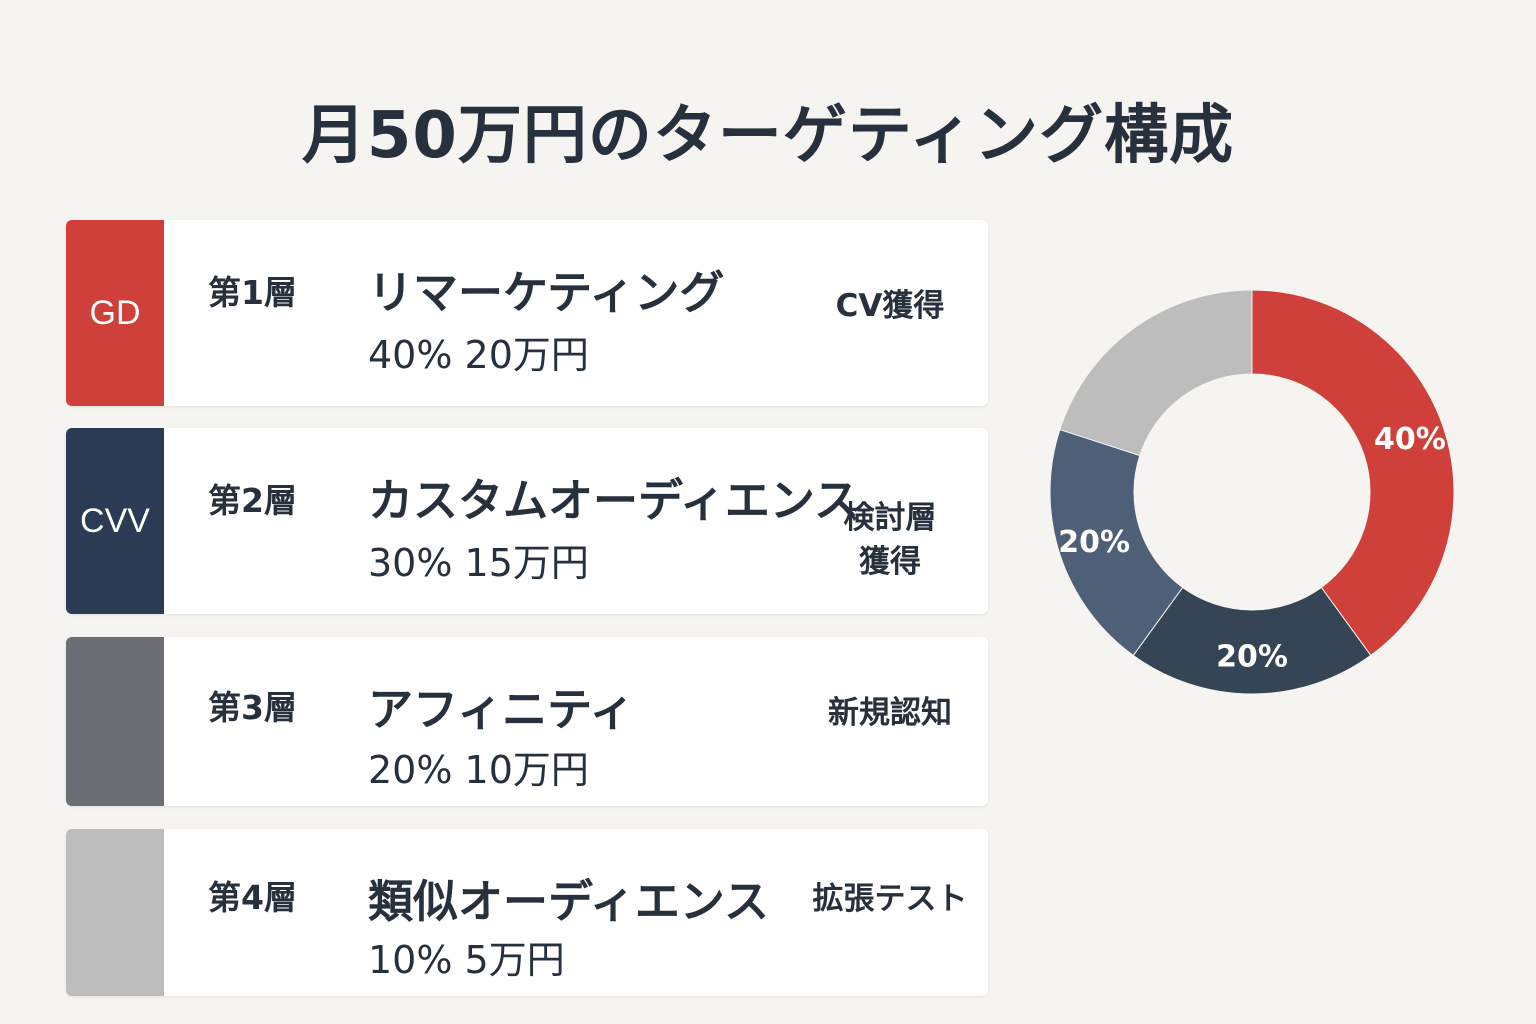 This screenshot has height=1024, width=1536. I want to click on tier-card-1: GD 第1層 リマーケティング 40% 20万円 CV獲得, so click(527, 313).